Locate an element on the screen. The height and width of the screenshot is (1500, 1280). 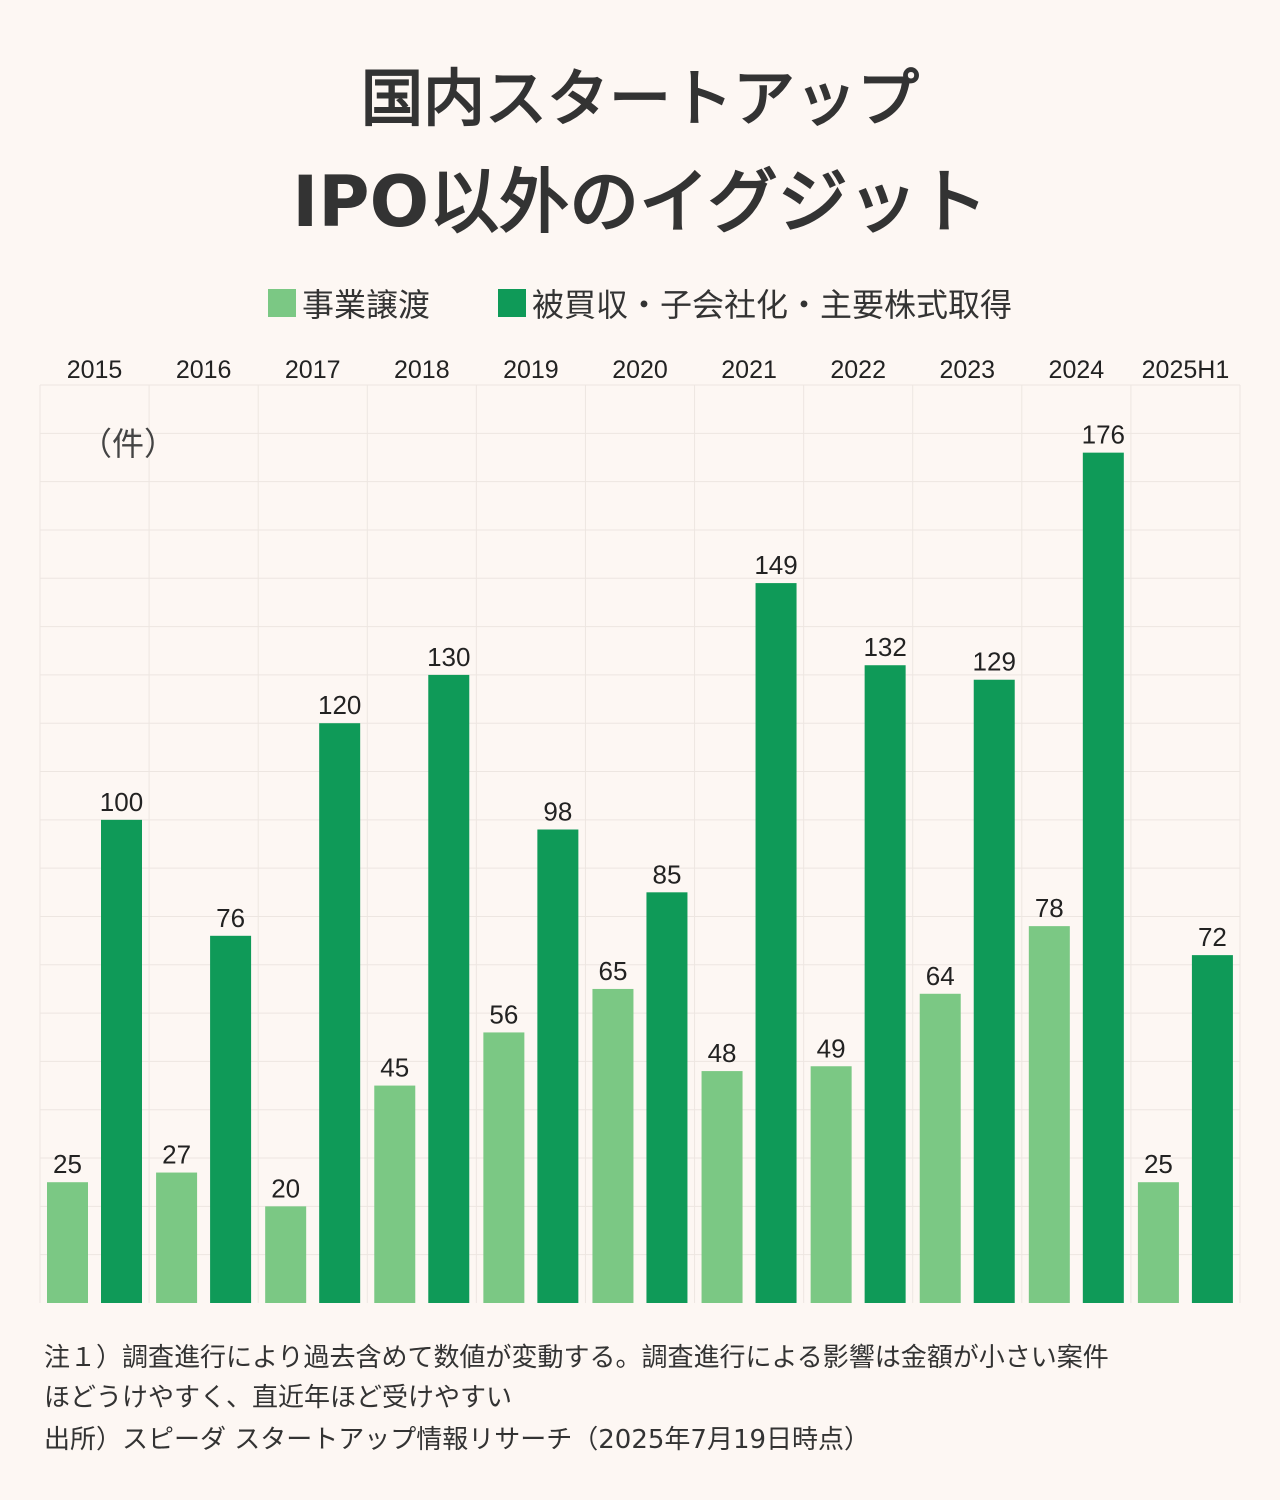
legend-swatch-light-green is located at coordinates (281, 303).